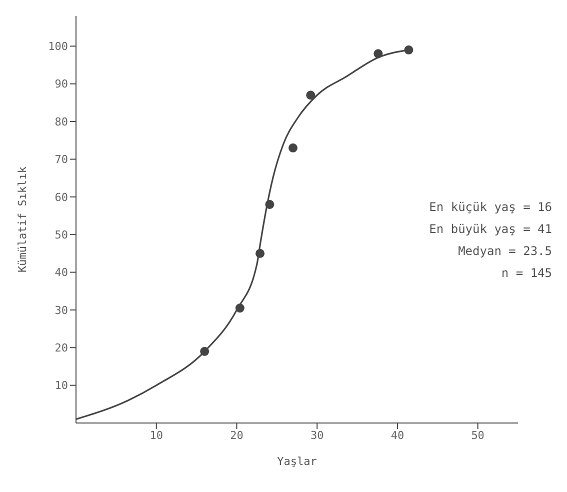 The width and height of the screenshot is (567, 492). I want to click on x-tick-label: 40, so click(397, 435).